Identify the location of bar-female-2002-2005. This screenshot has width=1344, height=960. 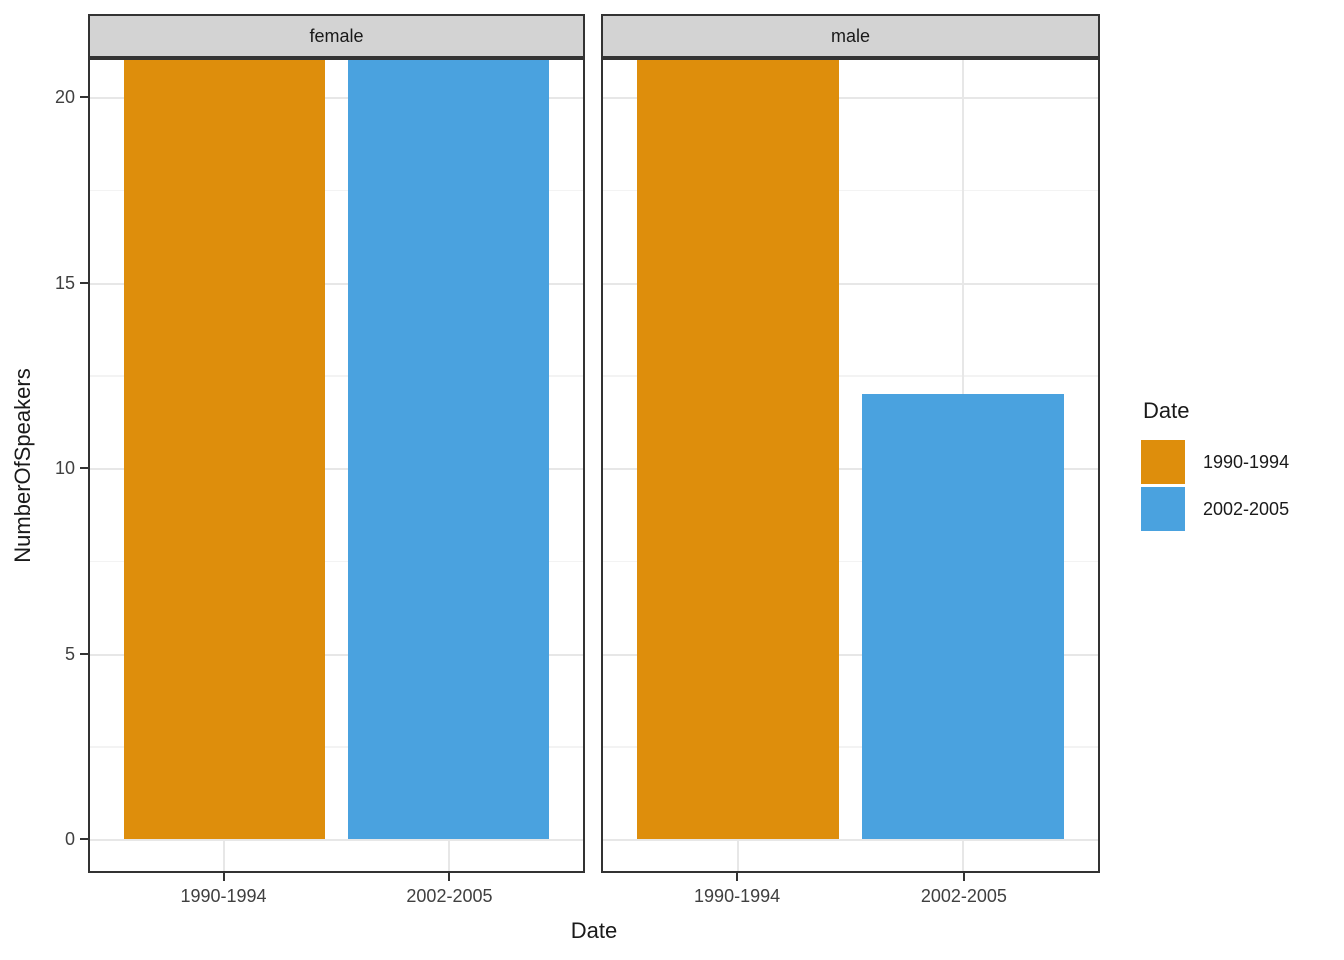
(448, 449).